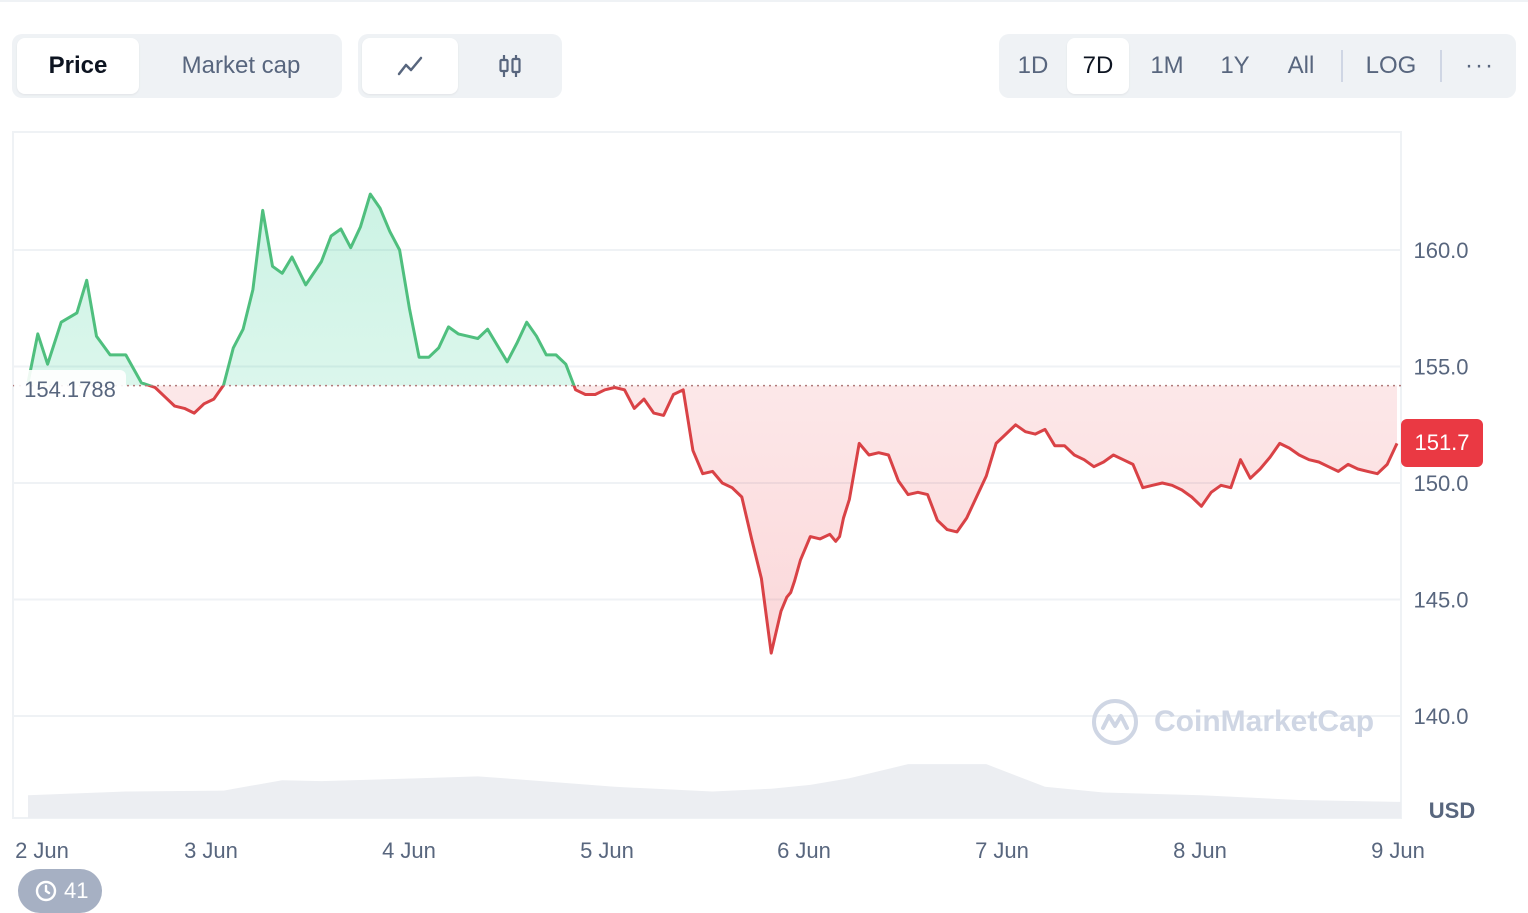 The height and width of the screenshot is (913, 1528). Describe the element at coordinates (1301, 65) in the screenshot. I see `range-all-button: All` at that location.